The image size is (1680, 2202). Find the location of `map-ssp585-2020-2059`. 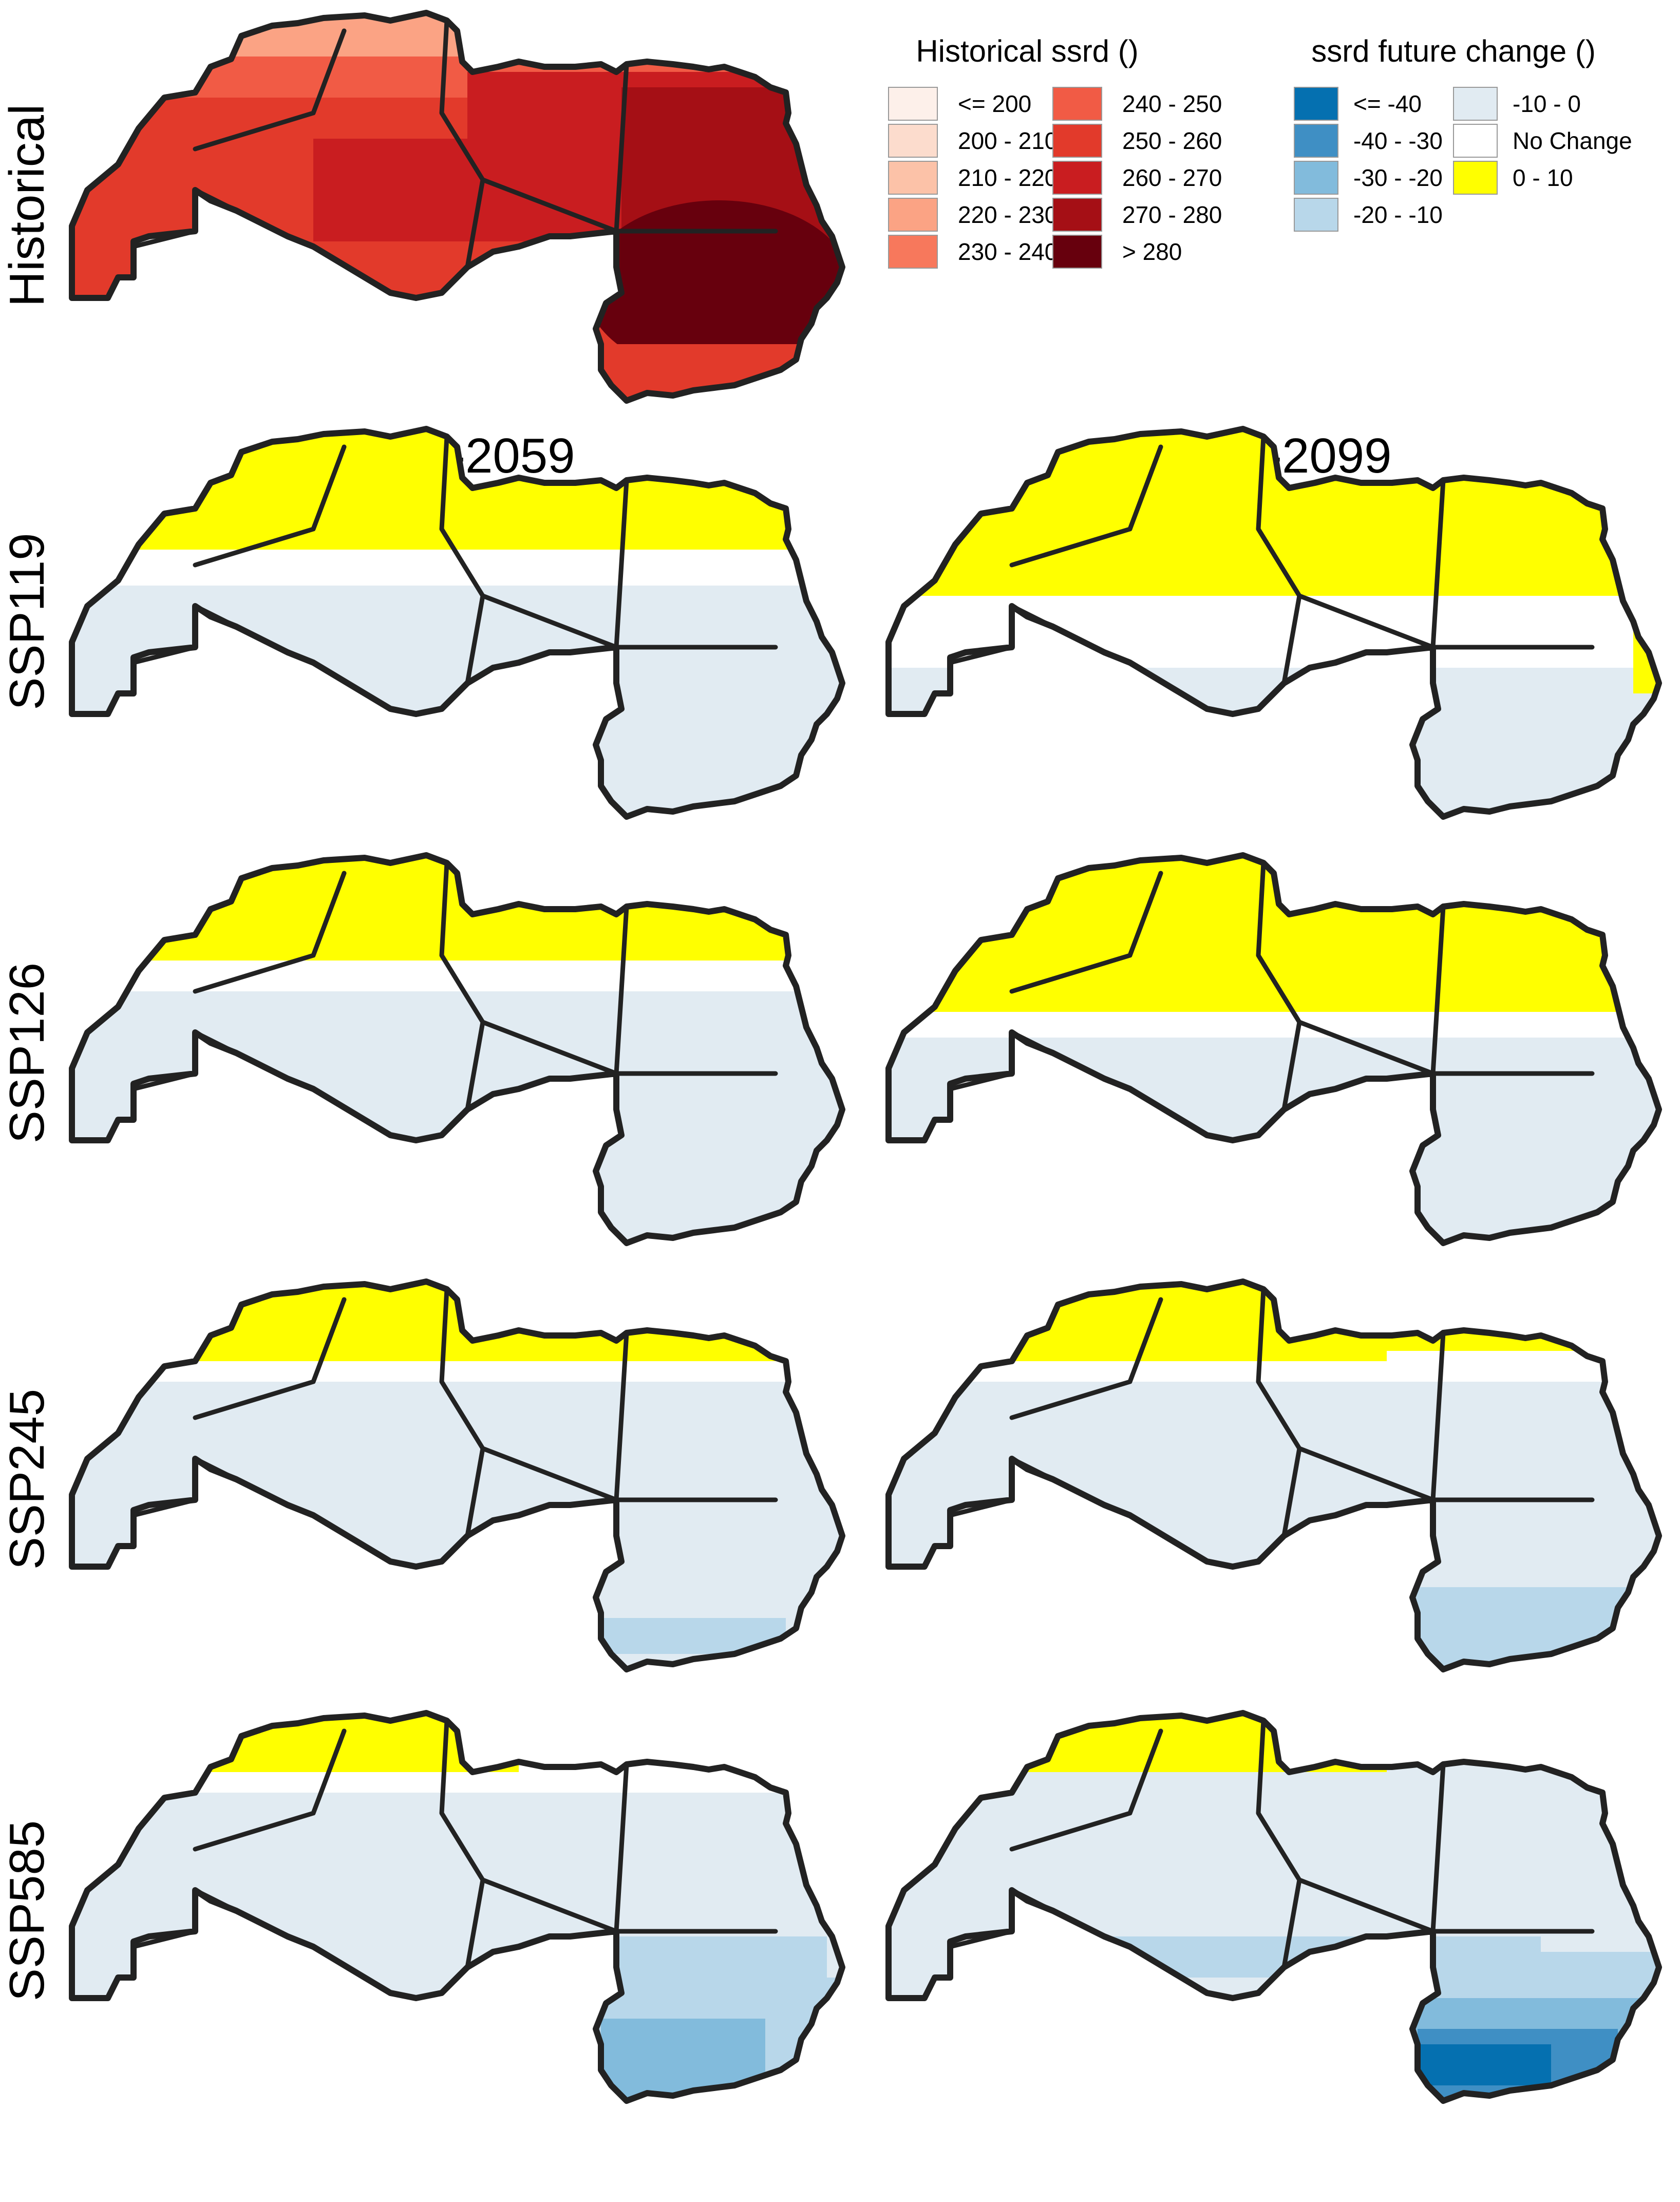

map-ssp585-2020-2059 is located at coordinates (467, 1915).